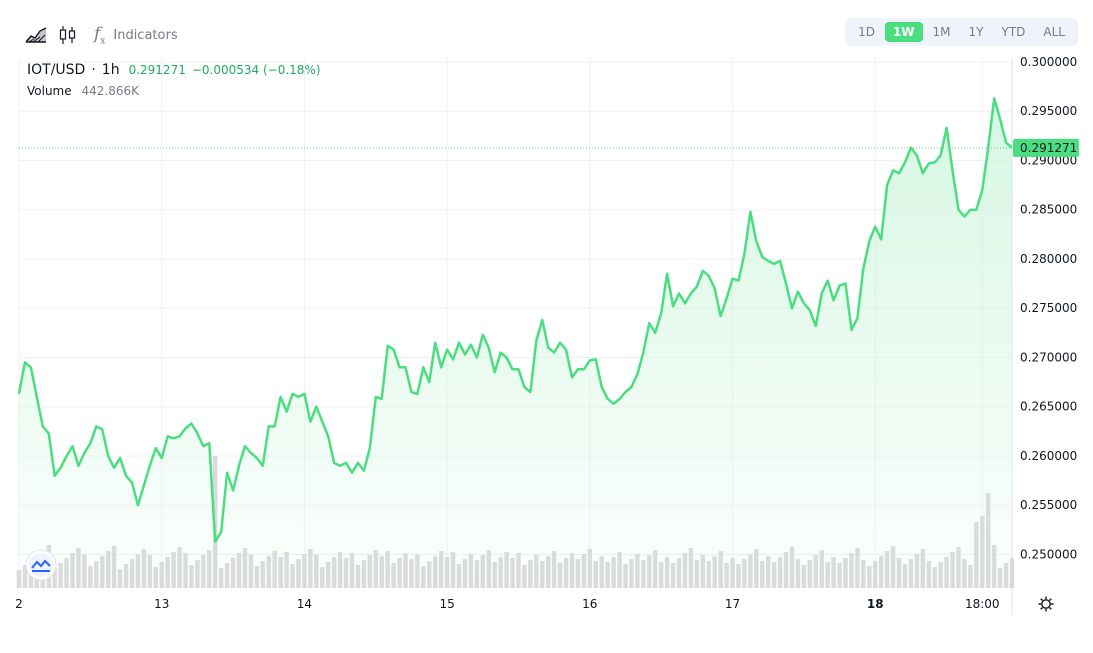 The image size is (1093, 653). I want to click on symbol-label: IOT/USD, so click(56, 70).